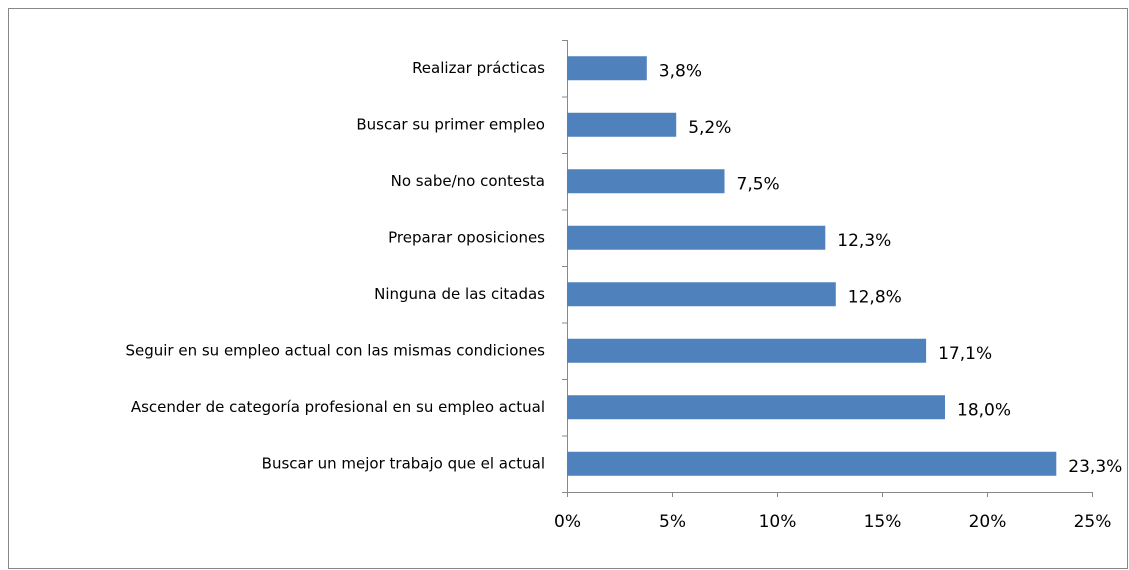  Describe the element at coordinates (450, 124) in the screenshot. I see `y-tick-label: Buscar su primer empleo` at that location.